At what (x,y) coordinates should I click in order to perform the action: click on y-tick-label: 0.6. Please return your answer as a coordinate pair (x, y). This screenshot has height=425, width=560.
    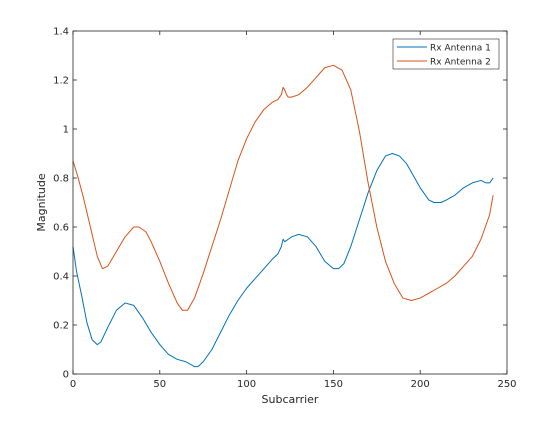
    Looking at the image, I should click on (61, 228).